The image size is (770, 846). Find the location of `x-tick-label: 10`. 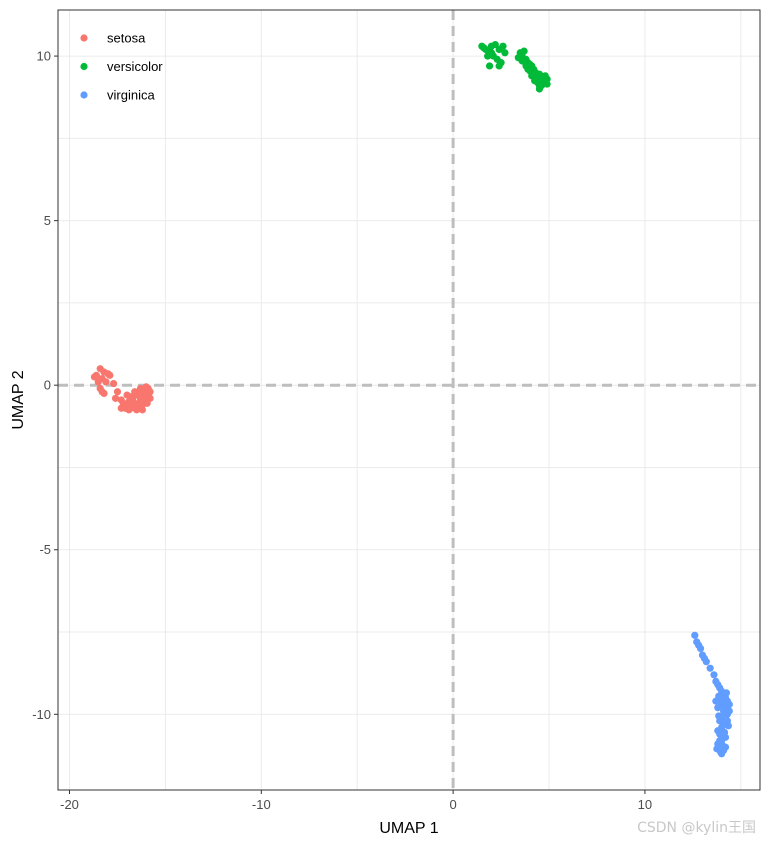

x-tick-label: 10 is located at coordinates (645, 804).